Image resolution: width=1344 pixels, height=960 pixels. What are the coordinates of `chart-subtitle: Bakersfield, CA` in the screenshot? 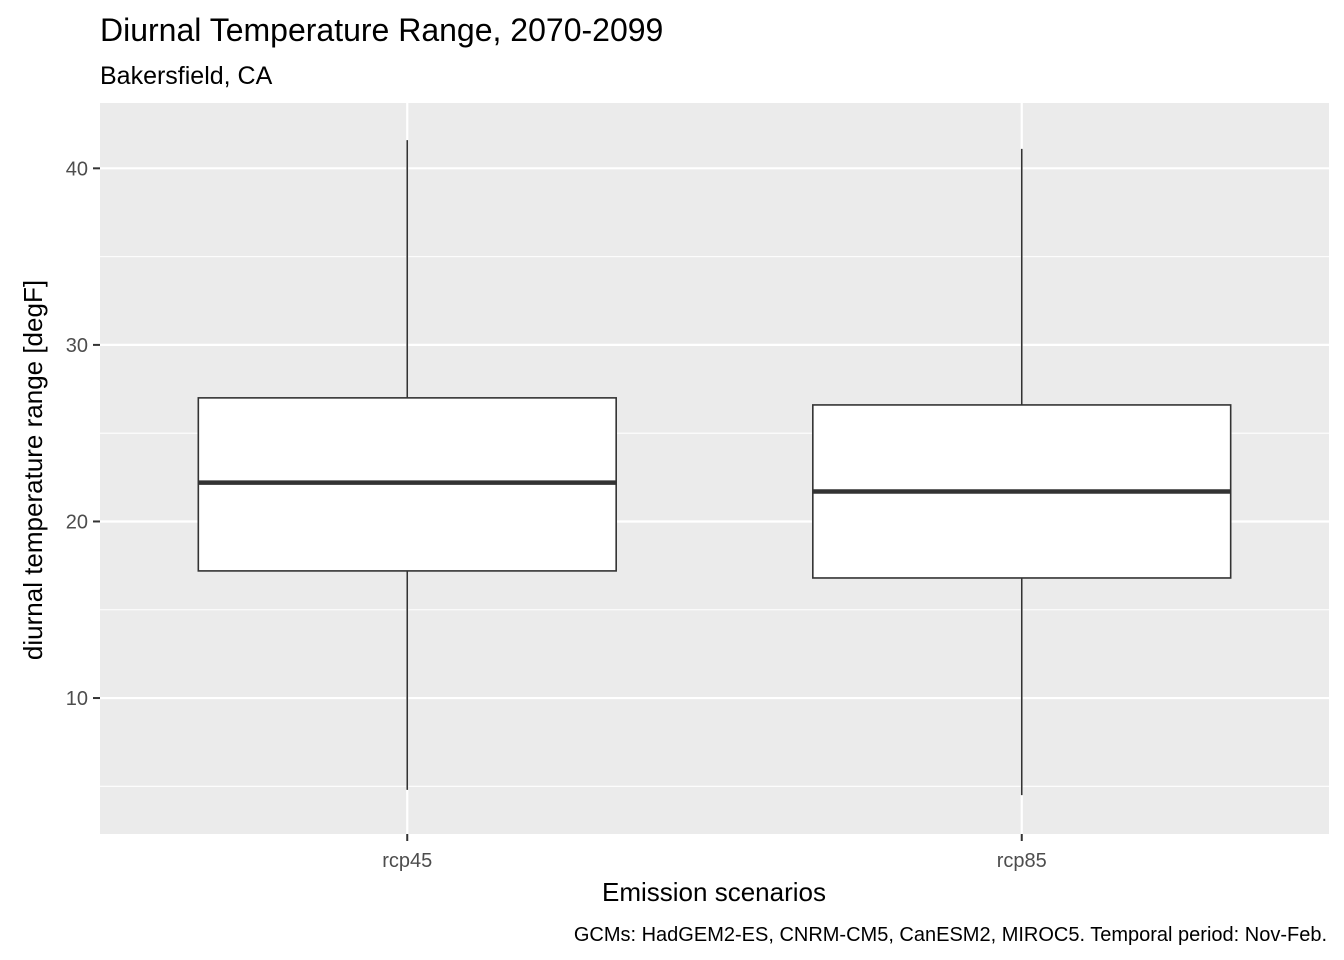 It's located at (186, 76).